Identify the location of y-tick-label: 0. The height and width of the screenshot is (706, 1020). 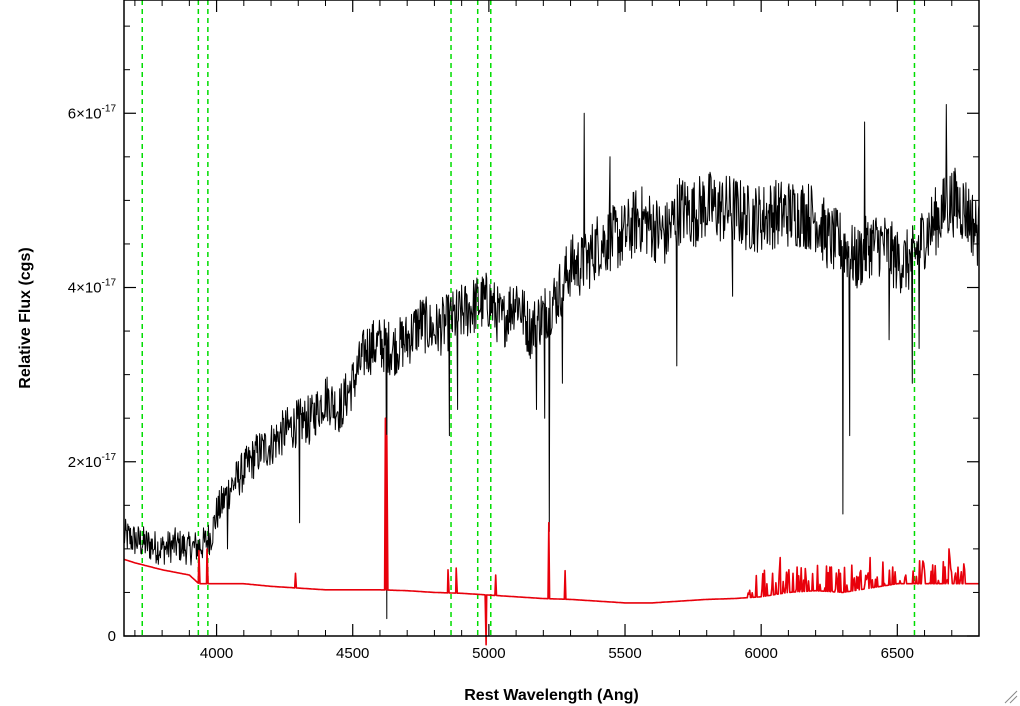
(112, 636).